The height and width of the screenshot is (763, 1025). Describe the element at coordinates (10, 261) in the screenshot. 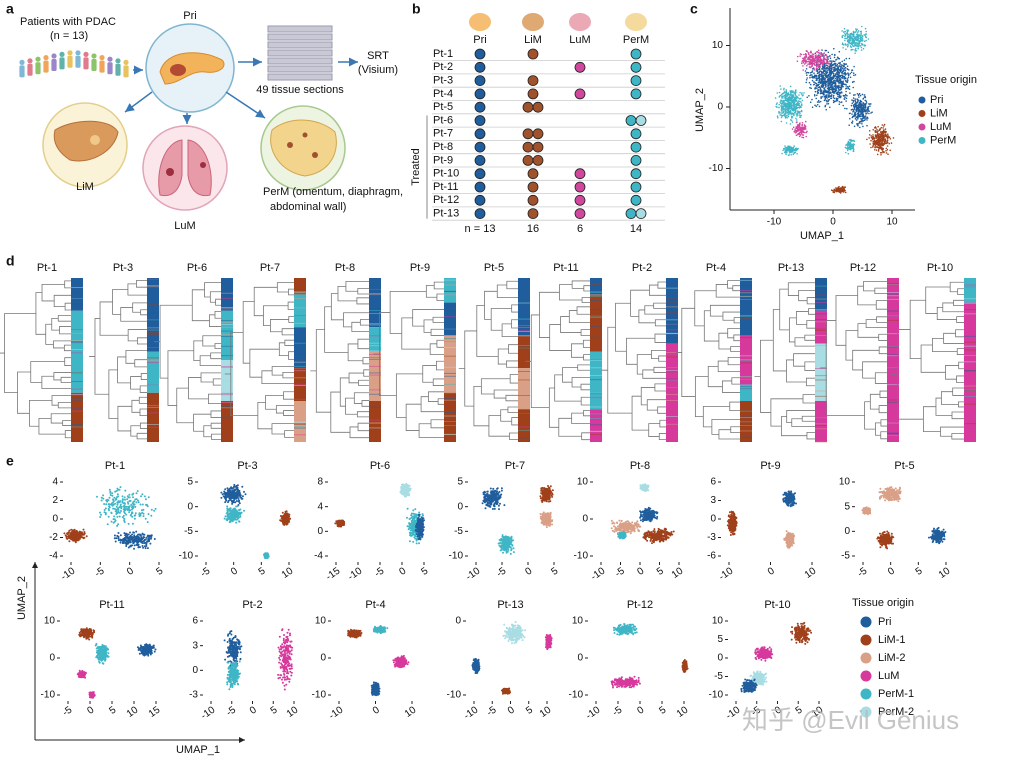

I see `panel-label: d` at that location.